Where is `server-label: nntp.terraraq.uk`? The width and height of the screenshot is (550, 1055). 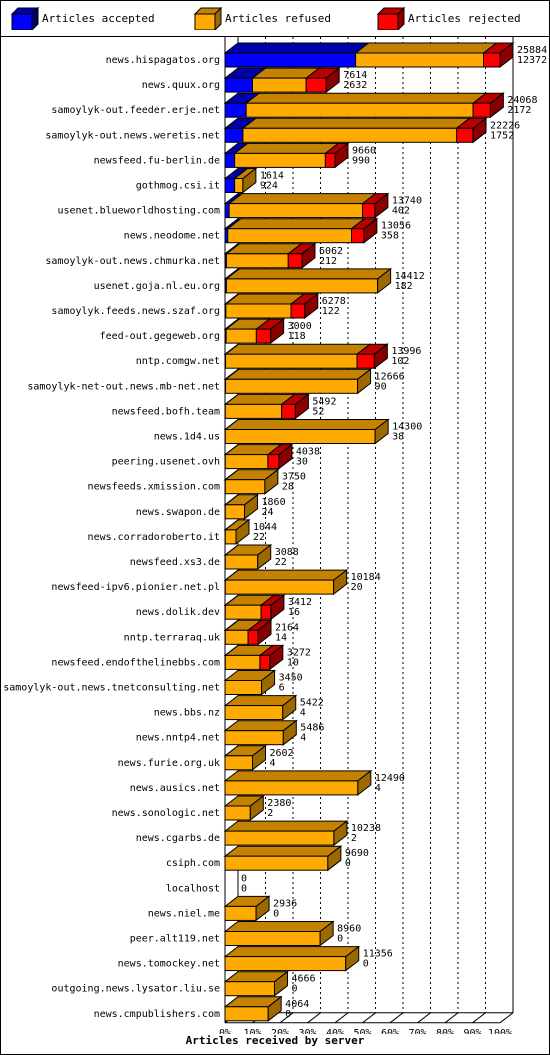 server-label: nntp.terraraq.uk is located at coordinates (172, 637).